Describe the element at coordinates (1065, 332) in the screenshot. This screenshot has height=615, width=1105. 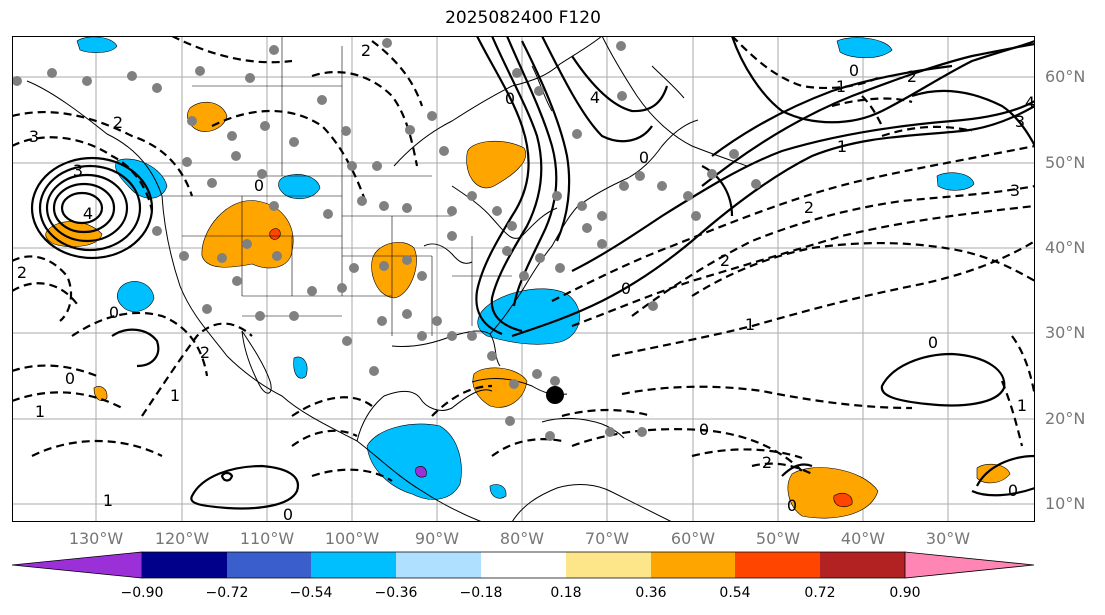
I see `lat-label: 30°N` at that location.